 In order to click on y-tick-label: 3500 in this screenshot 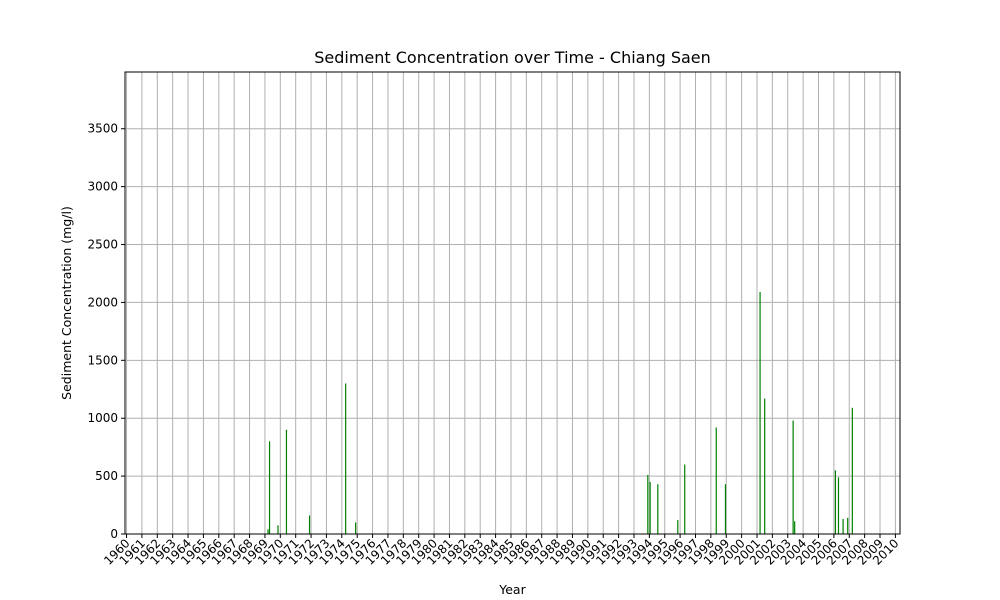, I will do `click(102, 129)`.